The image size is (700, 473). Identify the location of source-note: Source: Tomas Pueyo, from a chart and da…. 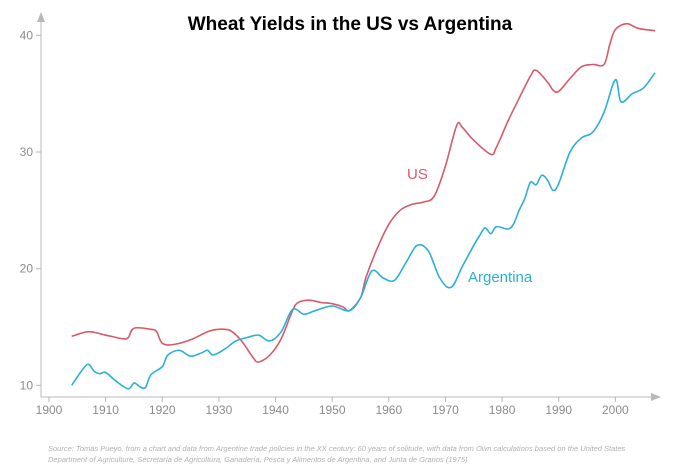
(337, 454).